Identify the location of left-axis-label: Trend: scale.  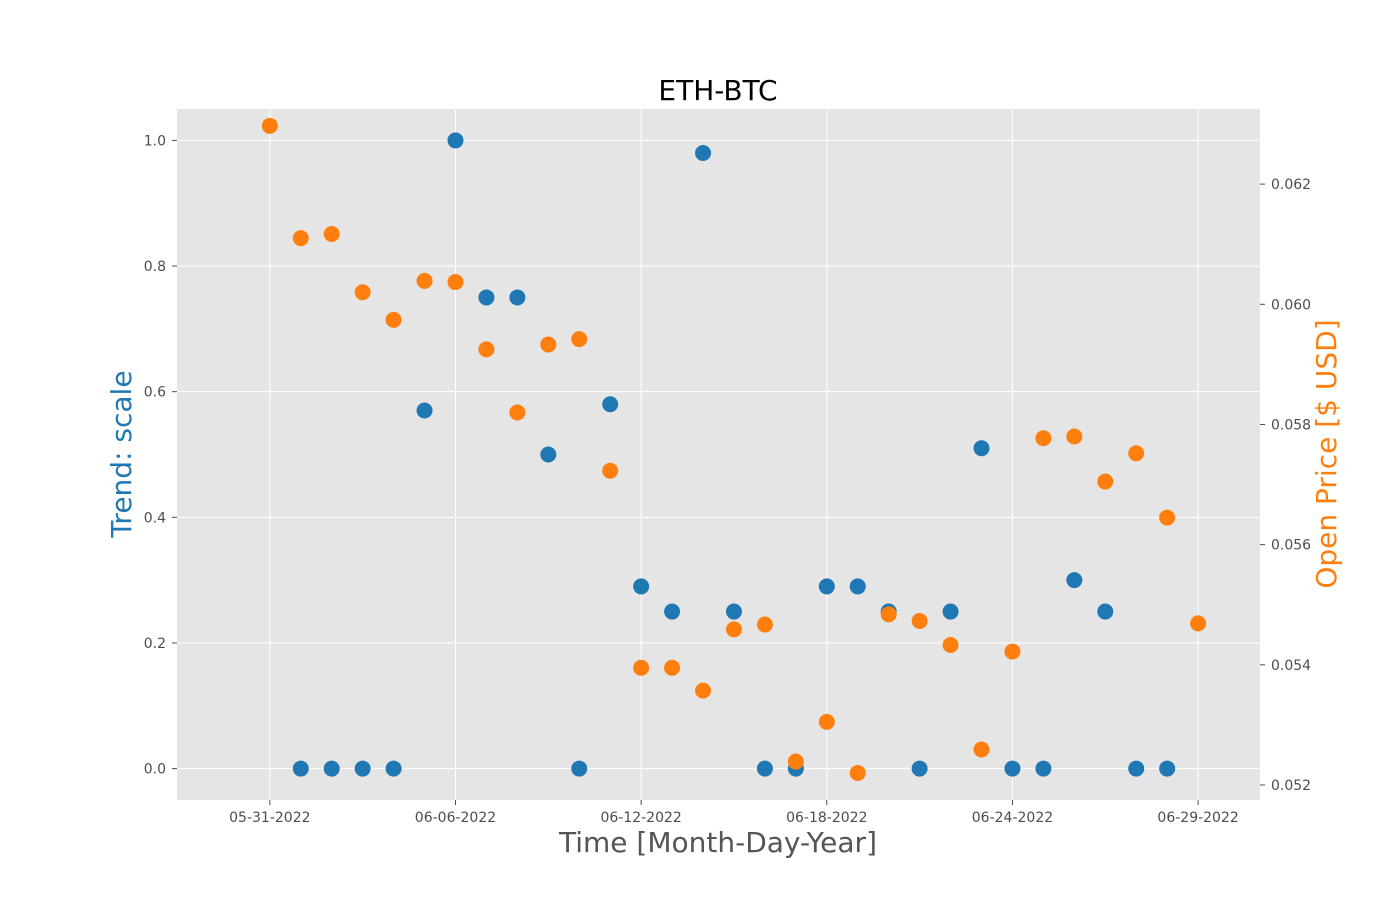
(121, 454).